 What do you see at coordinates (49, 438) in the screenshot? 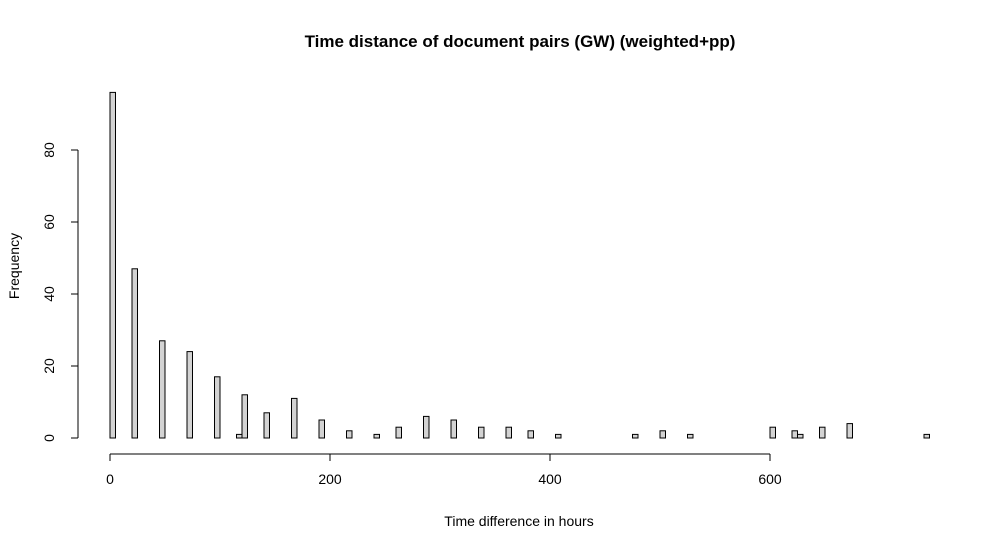
I see `y-tick-label: 0` at bounding box center [49, 438].